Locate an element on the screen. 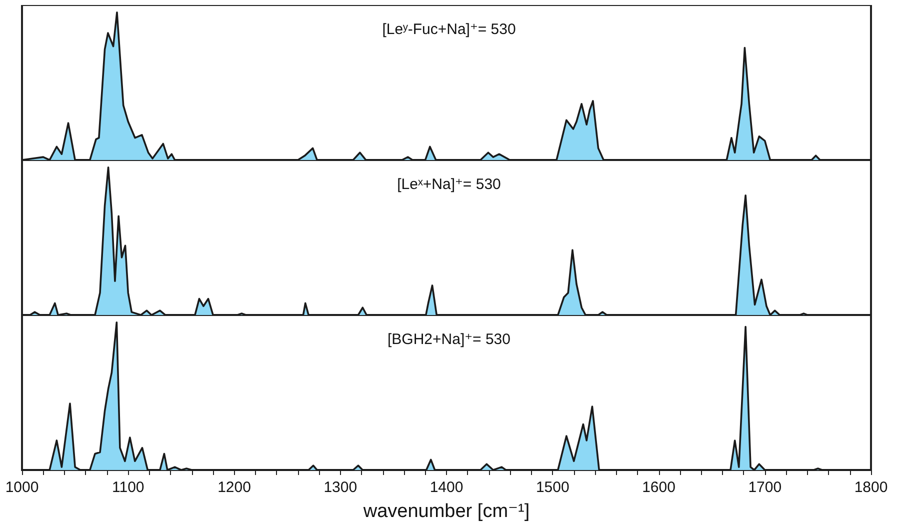 The height and width of the screenshot is (530, 898). text: [Leʸ-Fuc+Na]⁺= 530 is located at coordinates (449, 29).